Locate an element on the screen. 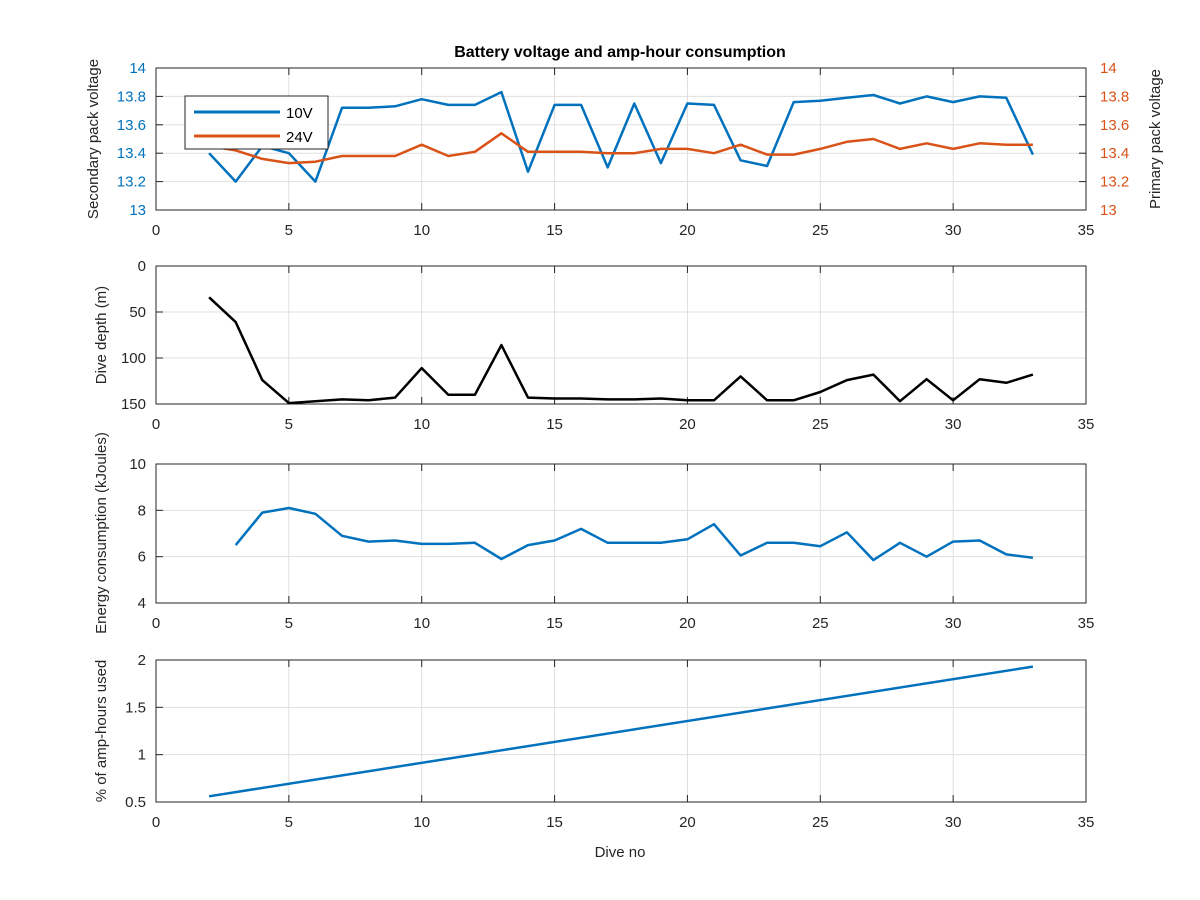 This screenshot has width=1200, height=900. voltage-line-10v is located at coordinates (621, 136).